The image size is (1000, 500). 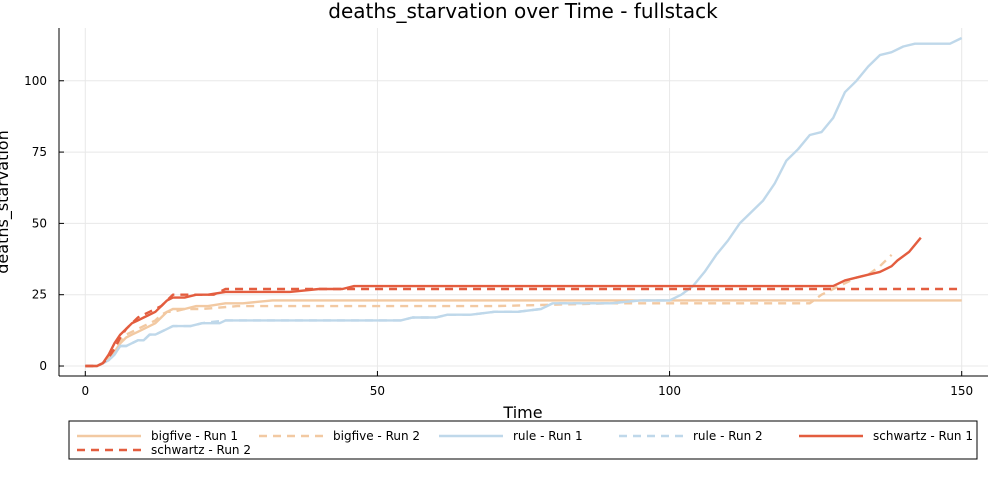 What do you see at coordinates (43, 366) in the screenshot?
I see `y-tick-label: 0` at bounding box center [43, 366].